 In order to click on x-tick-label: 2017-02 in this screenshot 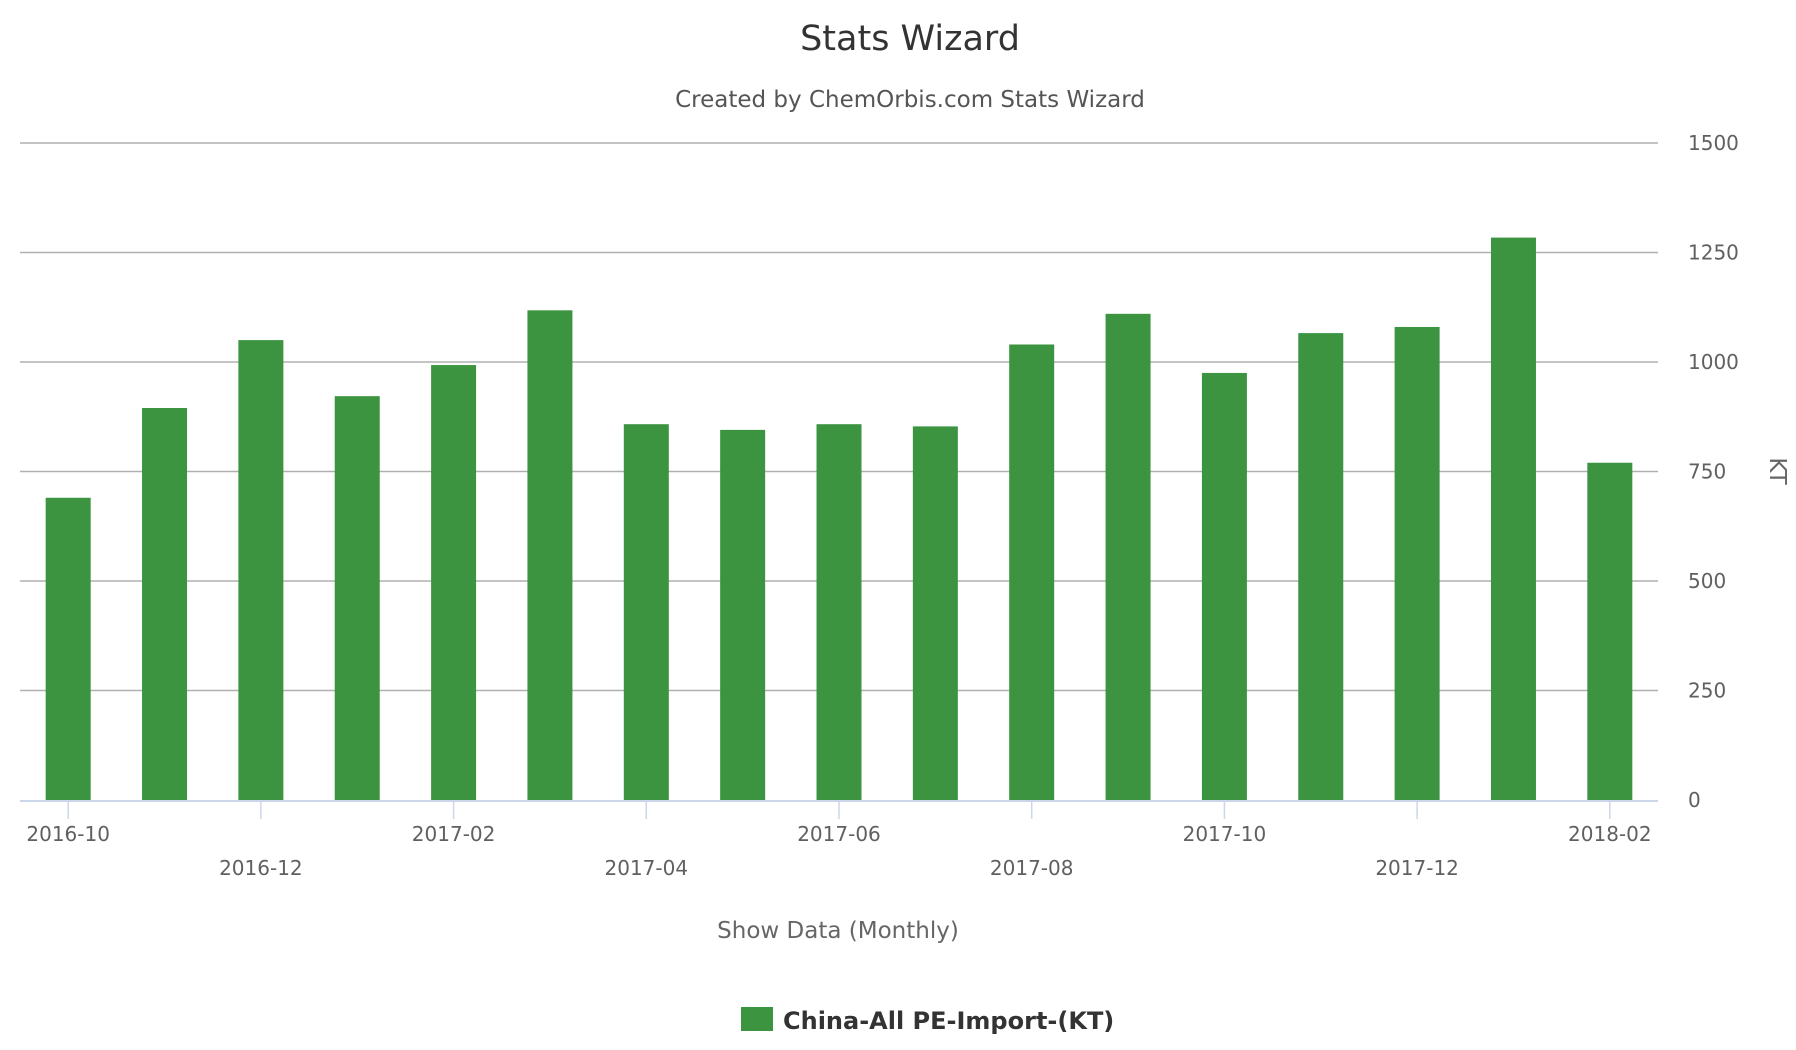, I will do `click(454, 834)`.